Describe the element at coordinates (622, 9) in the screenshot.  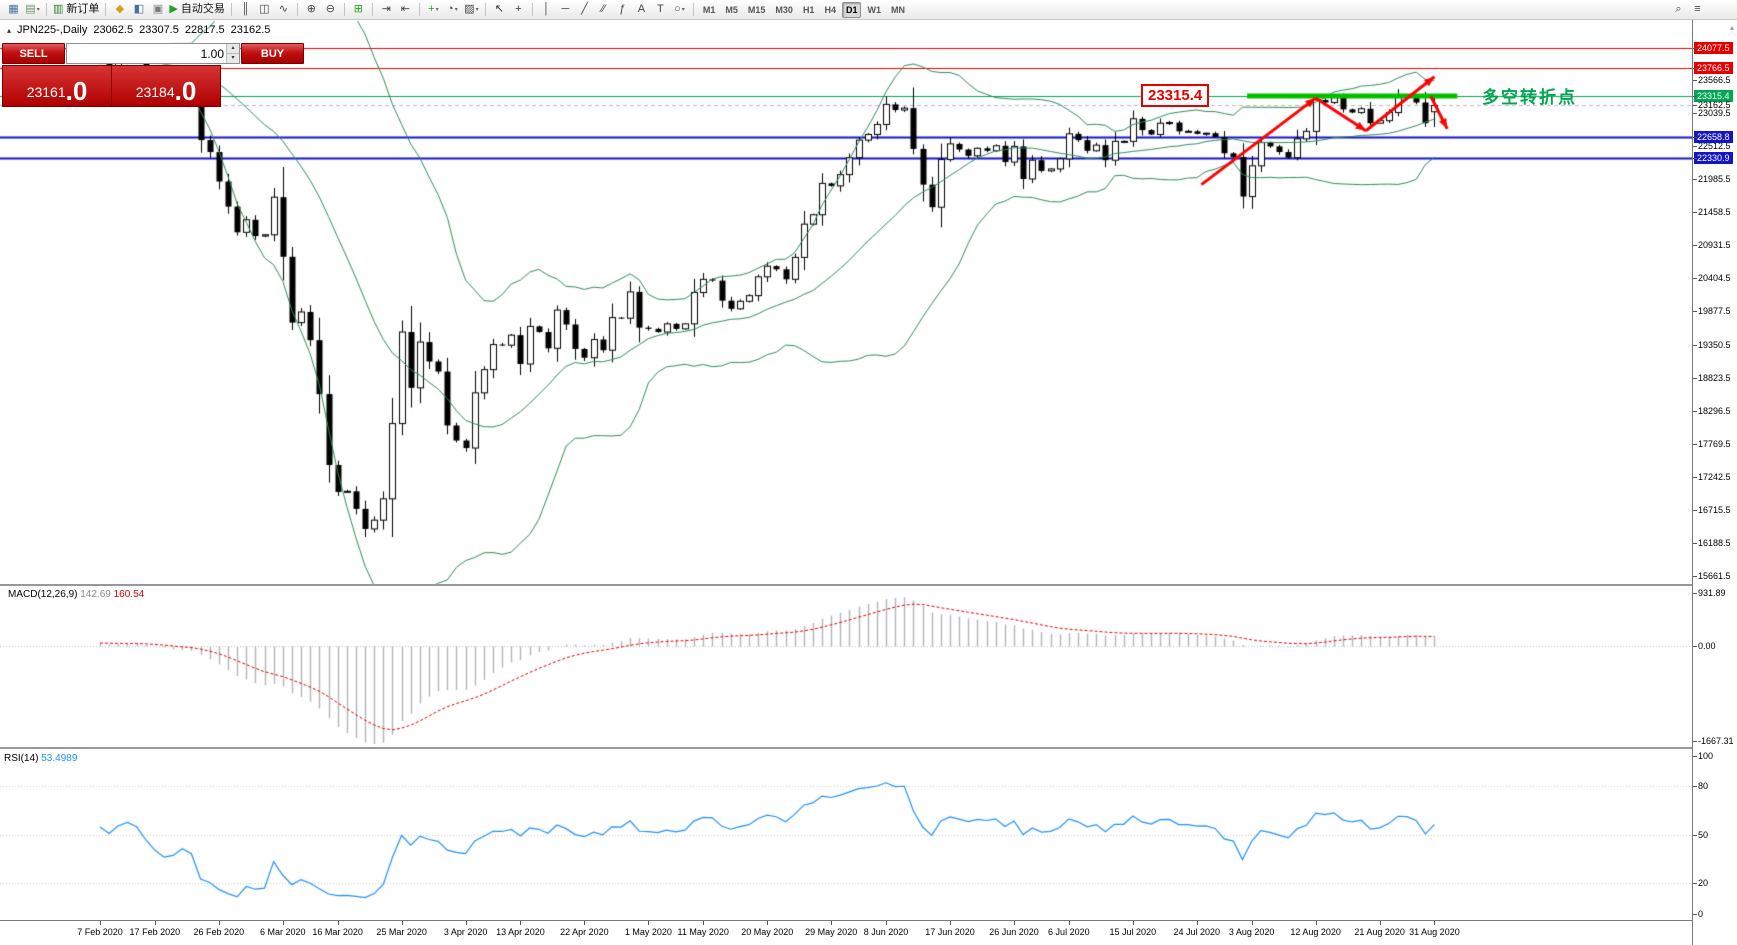
I see `fibonacci-icon: ƒ` at that location.